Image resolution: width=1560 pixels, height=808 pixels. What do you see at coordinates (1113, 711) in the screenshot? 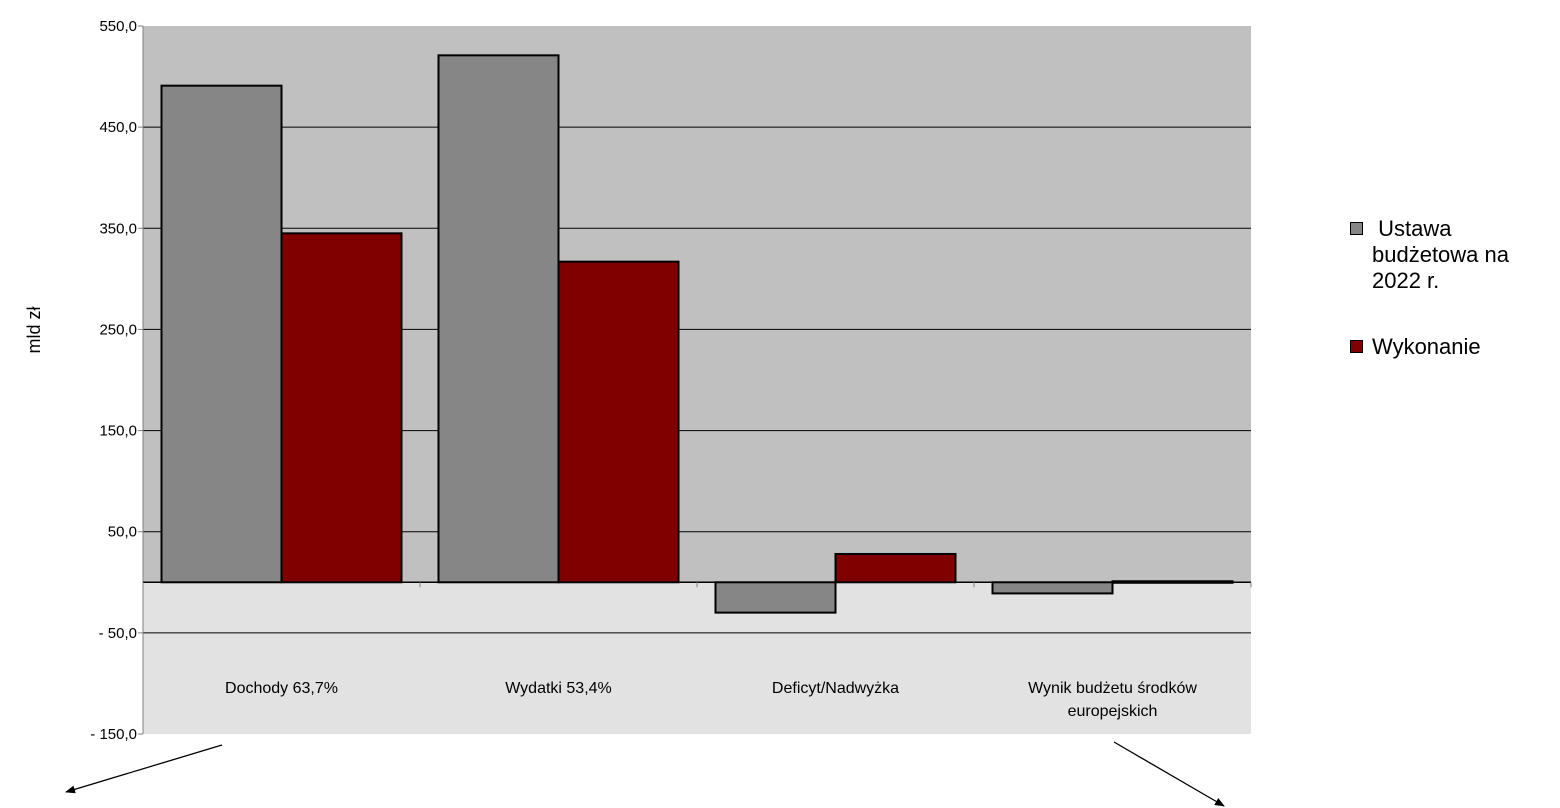
I see `category-label: europejskich` at bounding box center [1113, 711].